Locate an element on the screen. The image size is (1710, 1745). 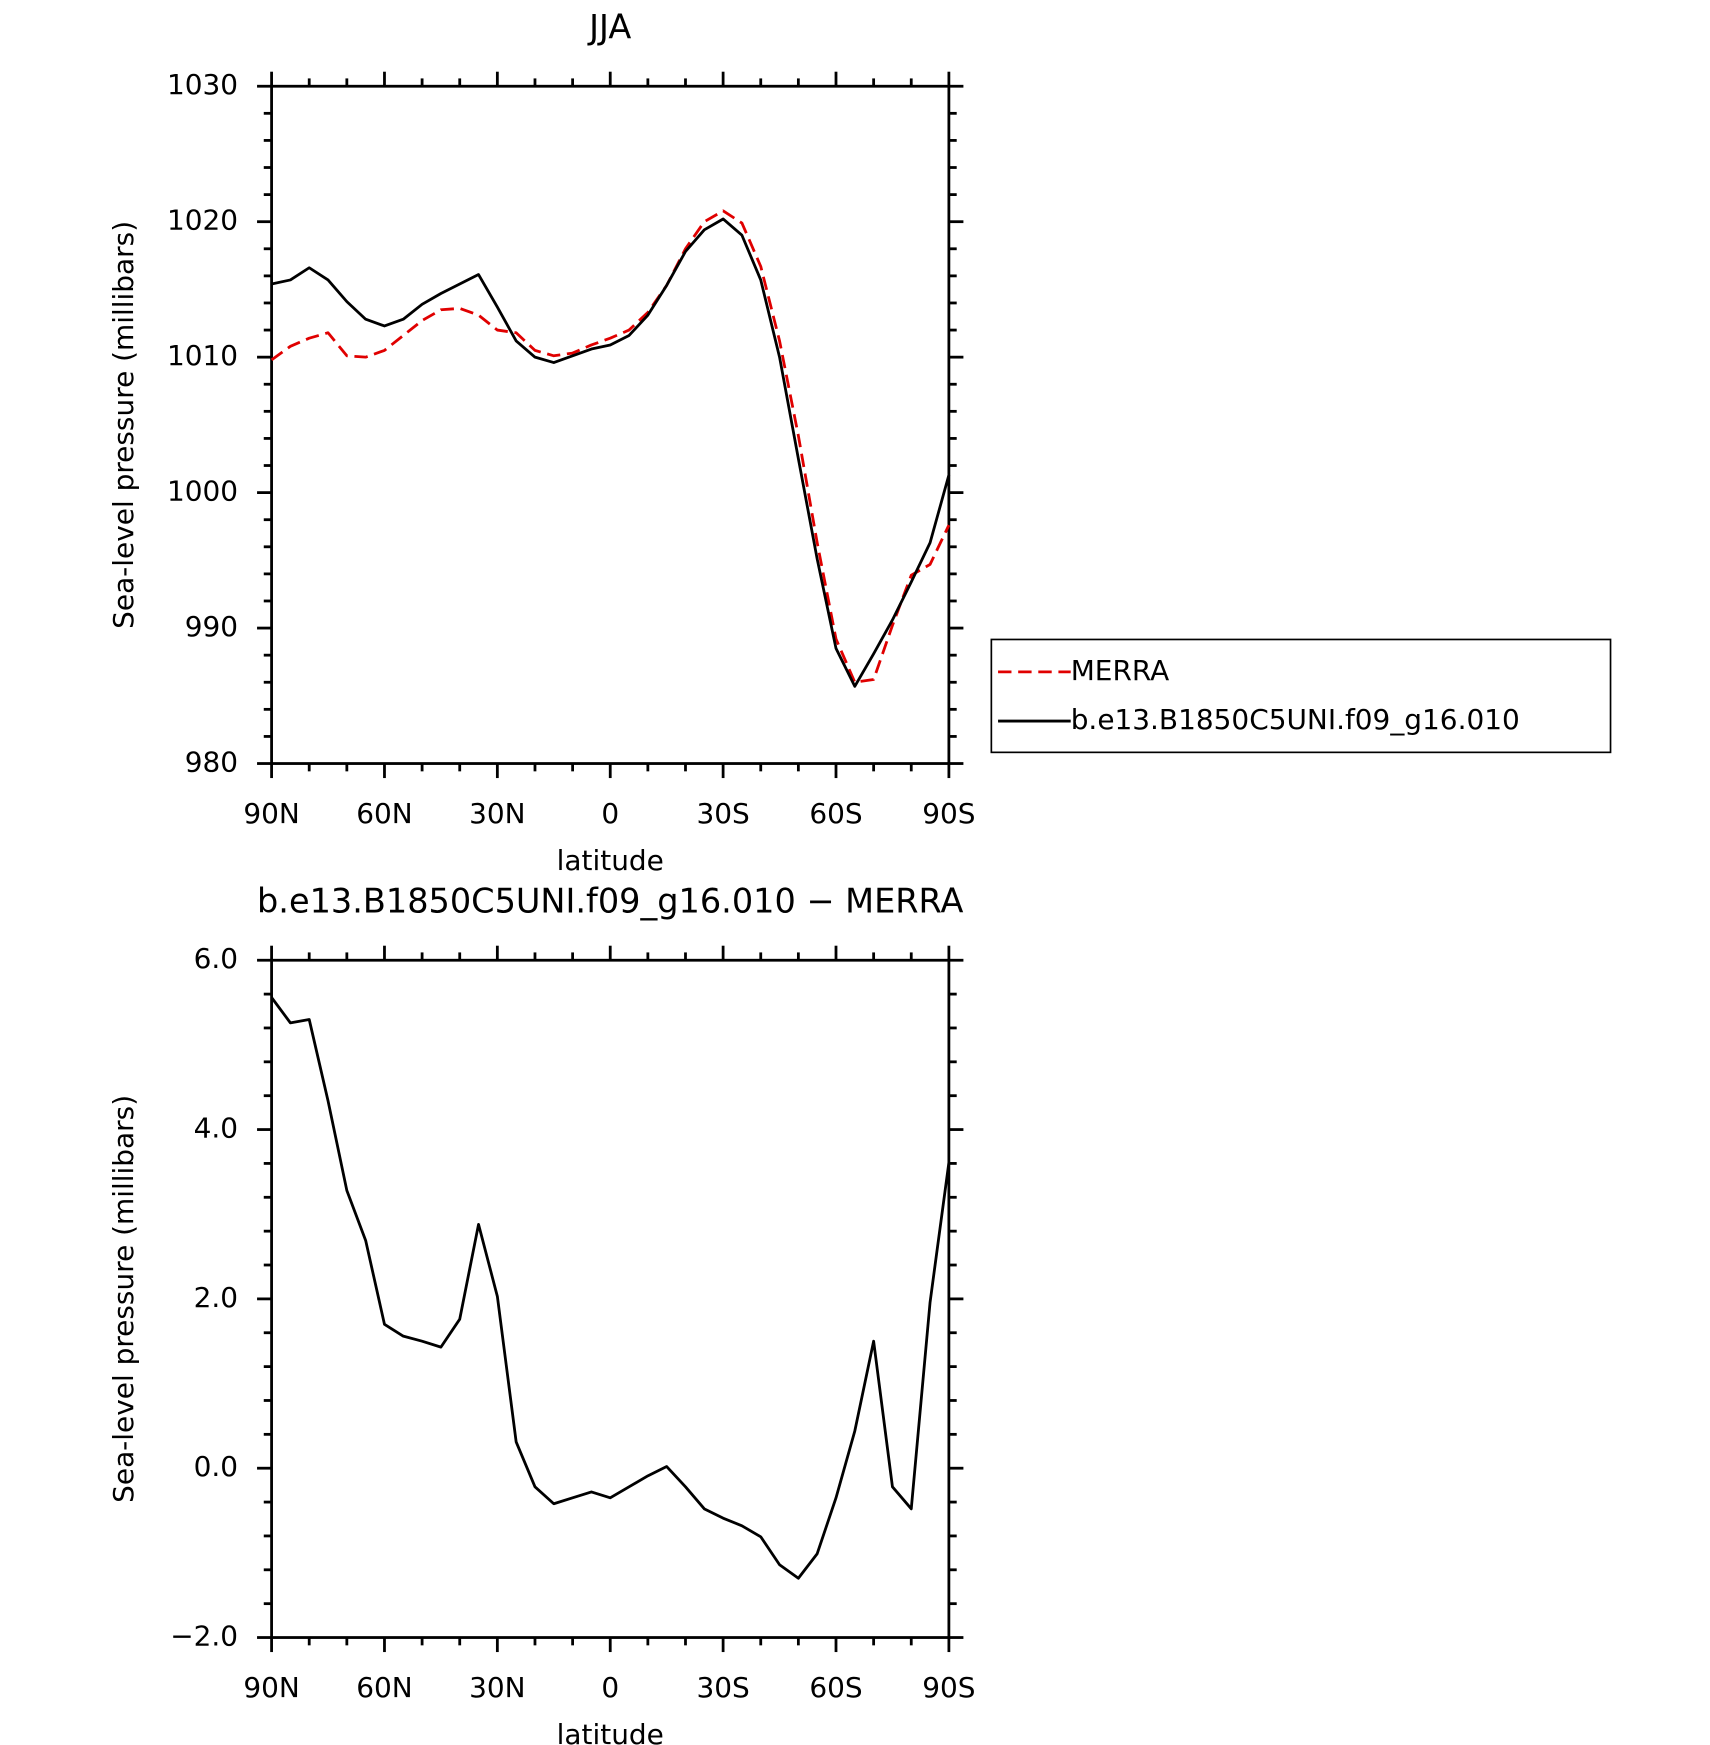
y-tick-label: 990 is located at coordinates (211, 626).